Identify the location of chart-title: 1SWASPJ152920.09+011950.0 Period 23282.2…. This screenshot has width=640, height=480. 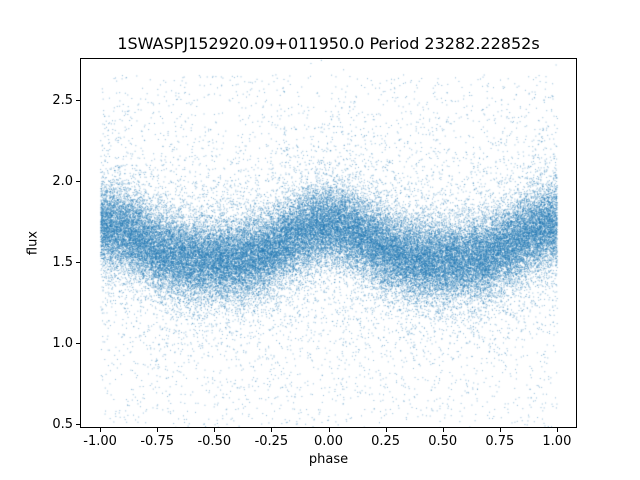
(328, 43).